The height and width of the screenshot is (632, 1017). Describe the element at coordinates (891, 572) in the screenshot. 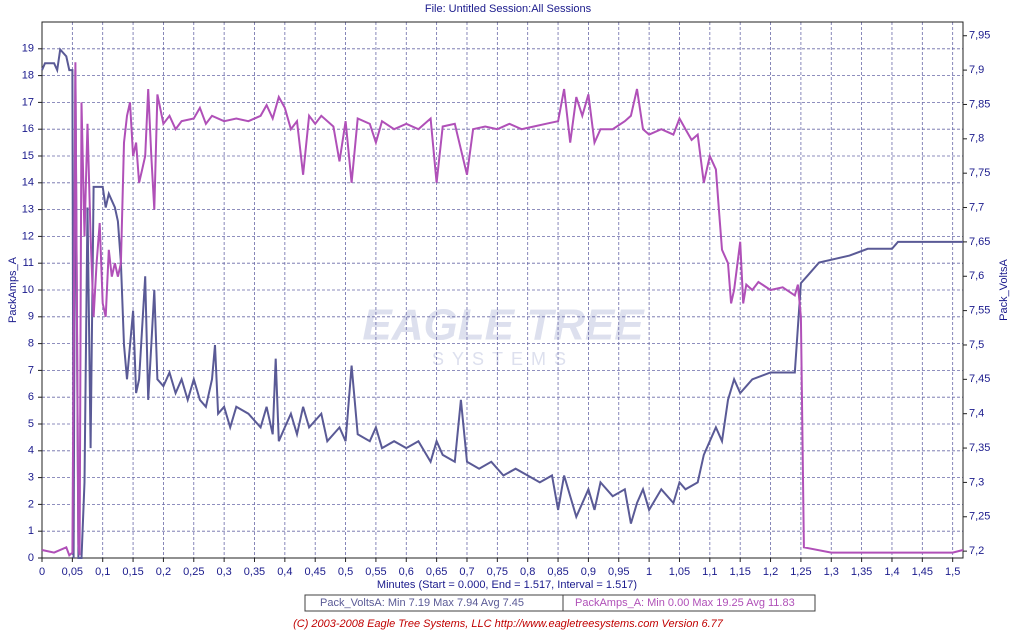

I see `x-tick-label: 1,4` at that location.